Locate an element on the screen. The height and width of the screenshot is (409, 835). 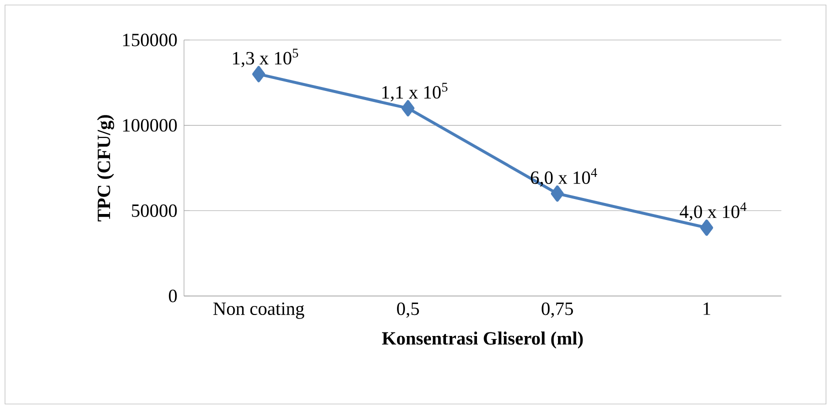
x-tick-label: 0,75 is located at coordinates (557, 310).